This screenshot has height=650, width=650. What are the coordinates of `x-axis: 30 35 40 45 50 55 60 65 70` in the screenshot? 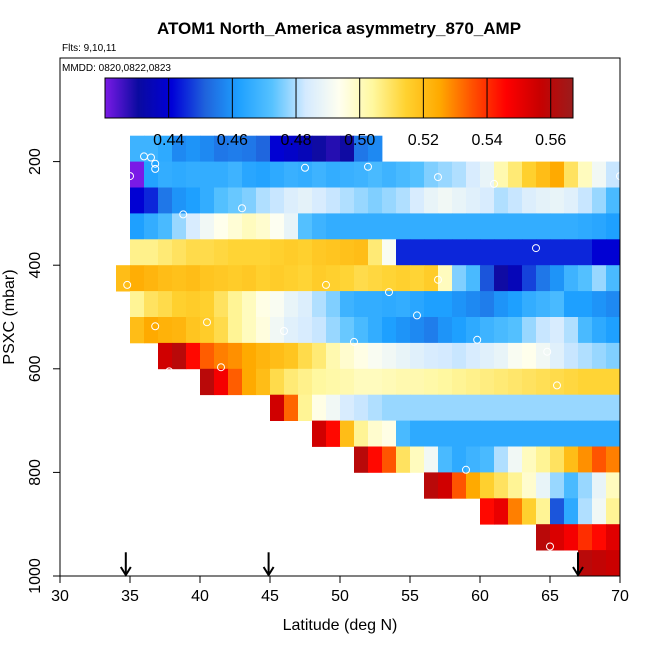 It's located at (340, 590).